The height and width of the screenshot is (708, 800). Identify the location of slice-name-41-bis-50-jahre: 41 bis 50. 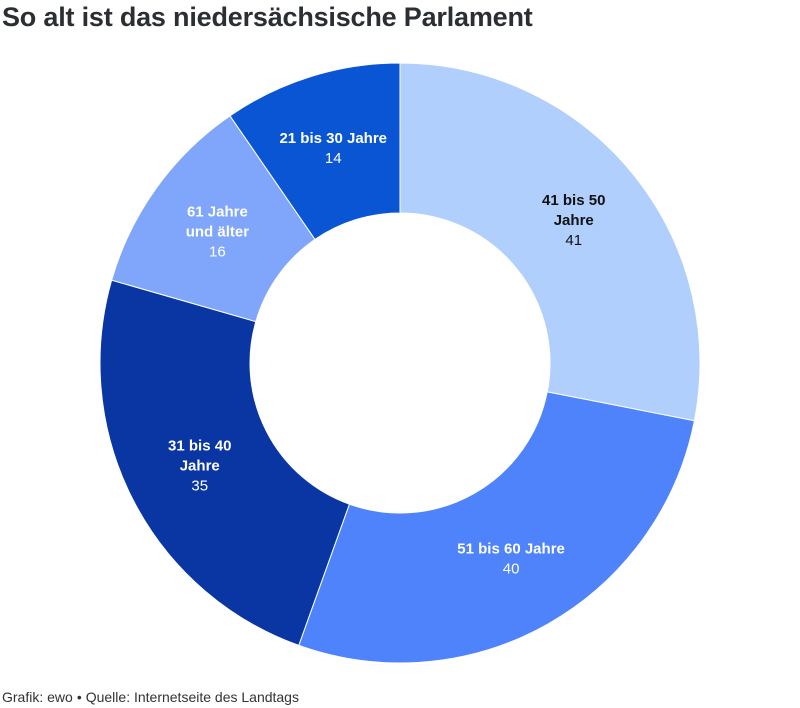
(573, 200).